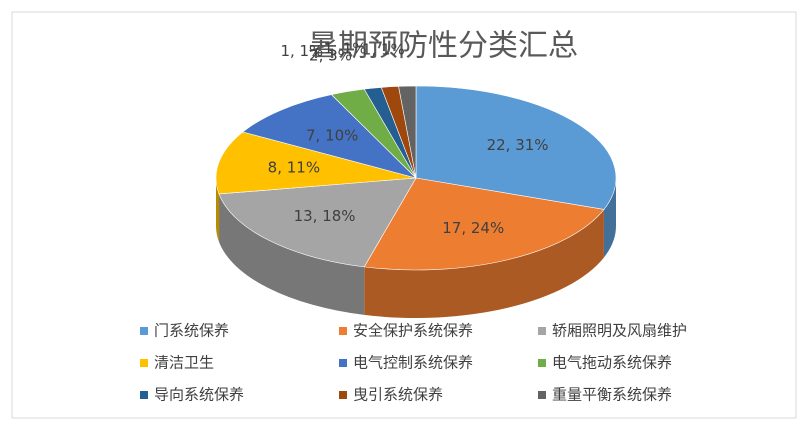  What do you see at coordinates (199, 395) in the screenshot?
I see `legend-label: 导向系统保养` at bounding box center [199, 395].